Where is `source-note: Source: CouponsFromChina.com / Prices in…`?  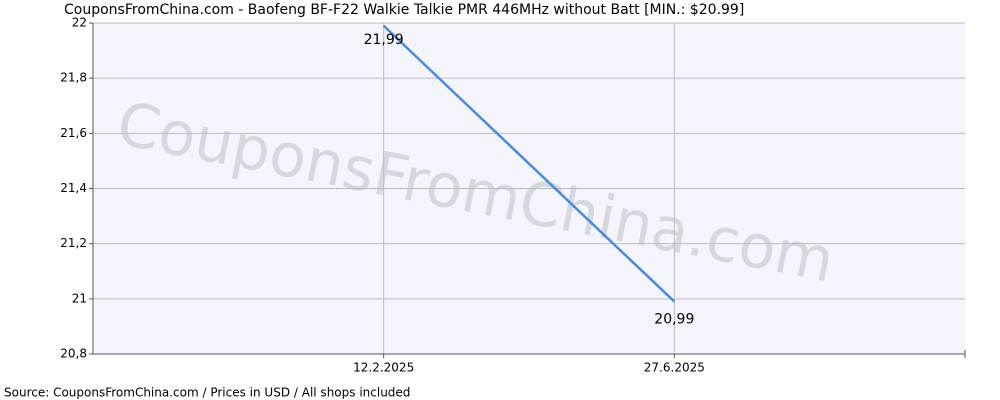
source-note: Source: CouponsFromChina.com / Prices in… is located at coordinates (207, 393).